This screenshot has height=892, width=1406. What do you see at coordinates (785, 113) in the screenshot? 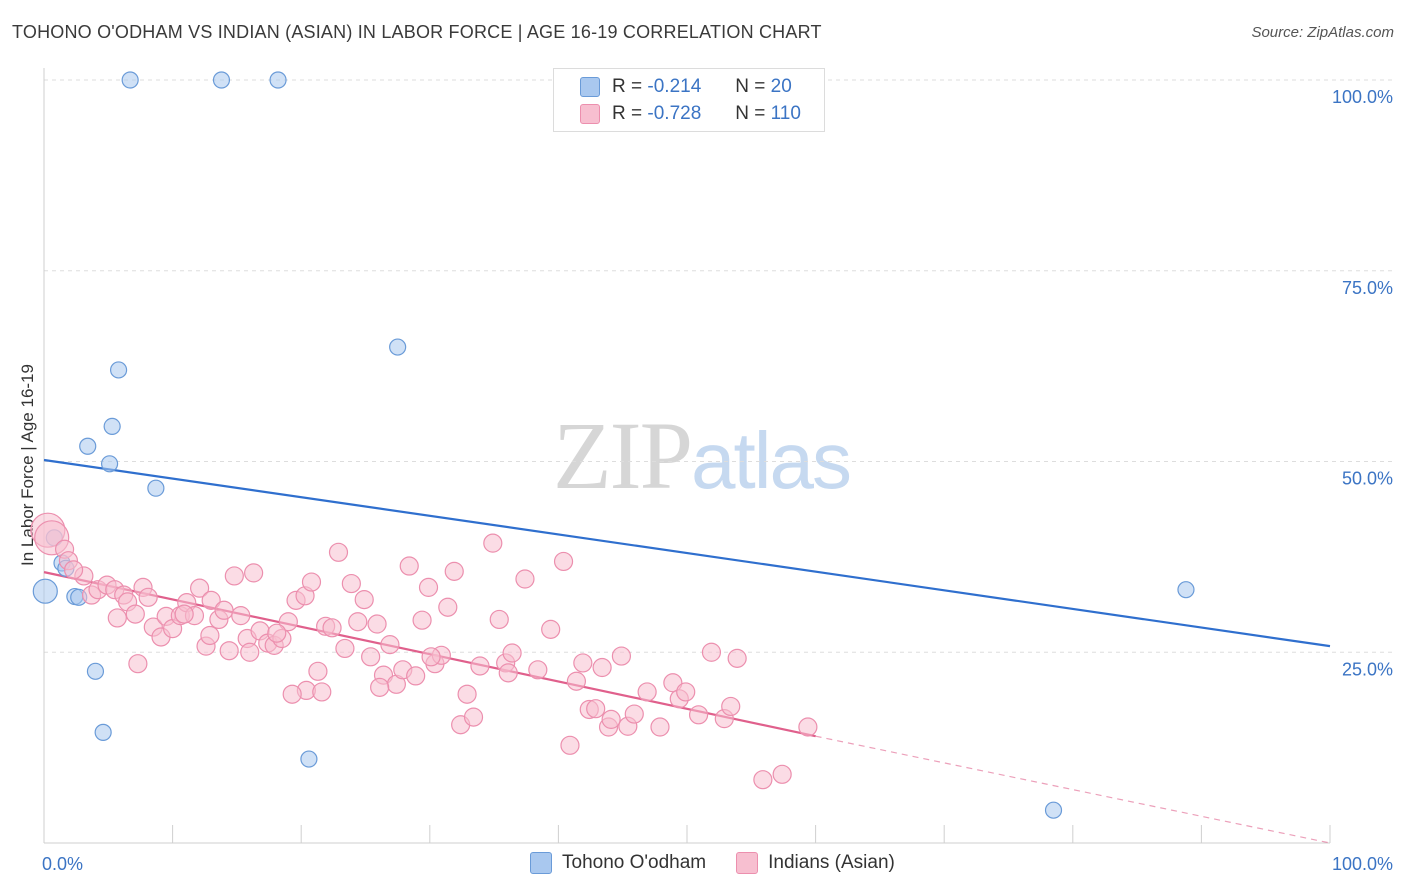
I see `legend-n-value: 110` at bounding box center [785, 113].